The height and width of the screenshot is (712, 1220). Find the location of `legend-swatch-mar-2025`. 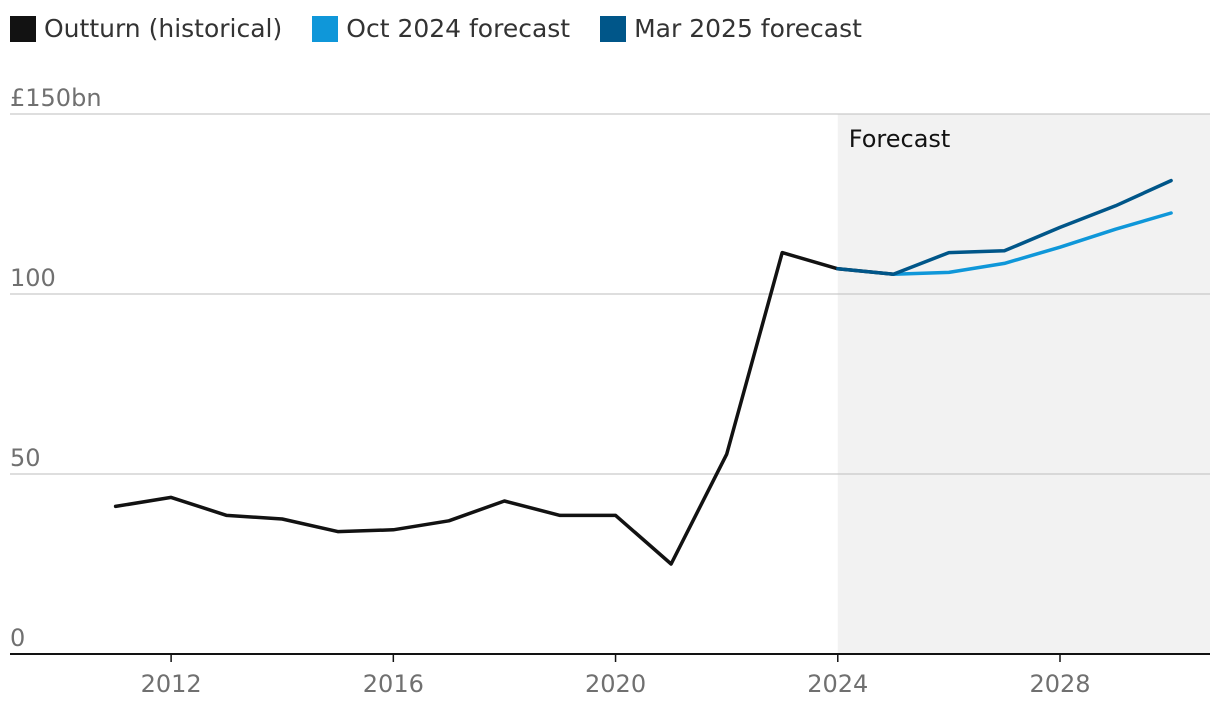

legend-swatch-mar-2025 is located at coordinates (613, 28).